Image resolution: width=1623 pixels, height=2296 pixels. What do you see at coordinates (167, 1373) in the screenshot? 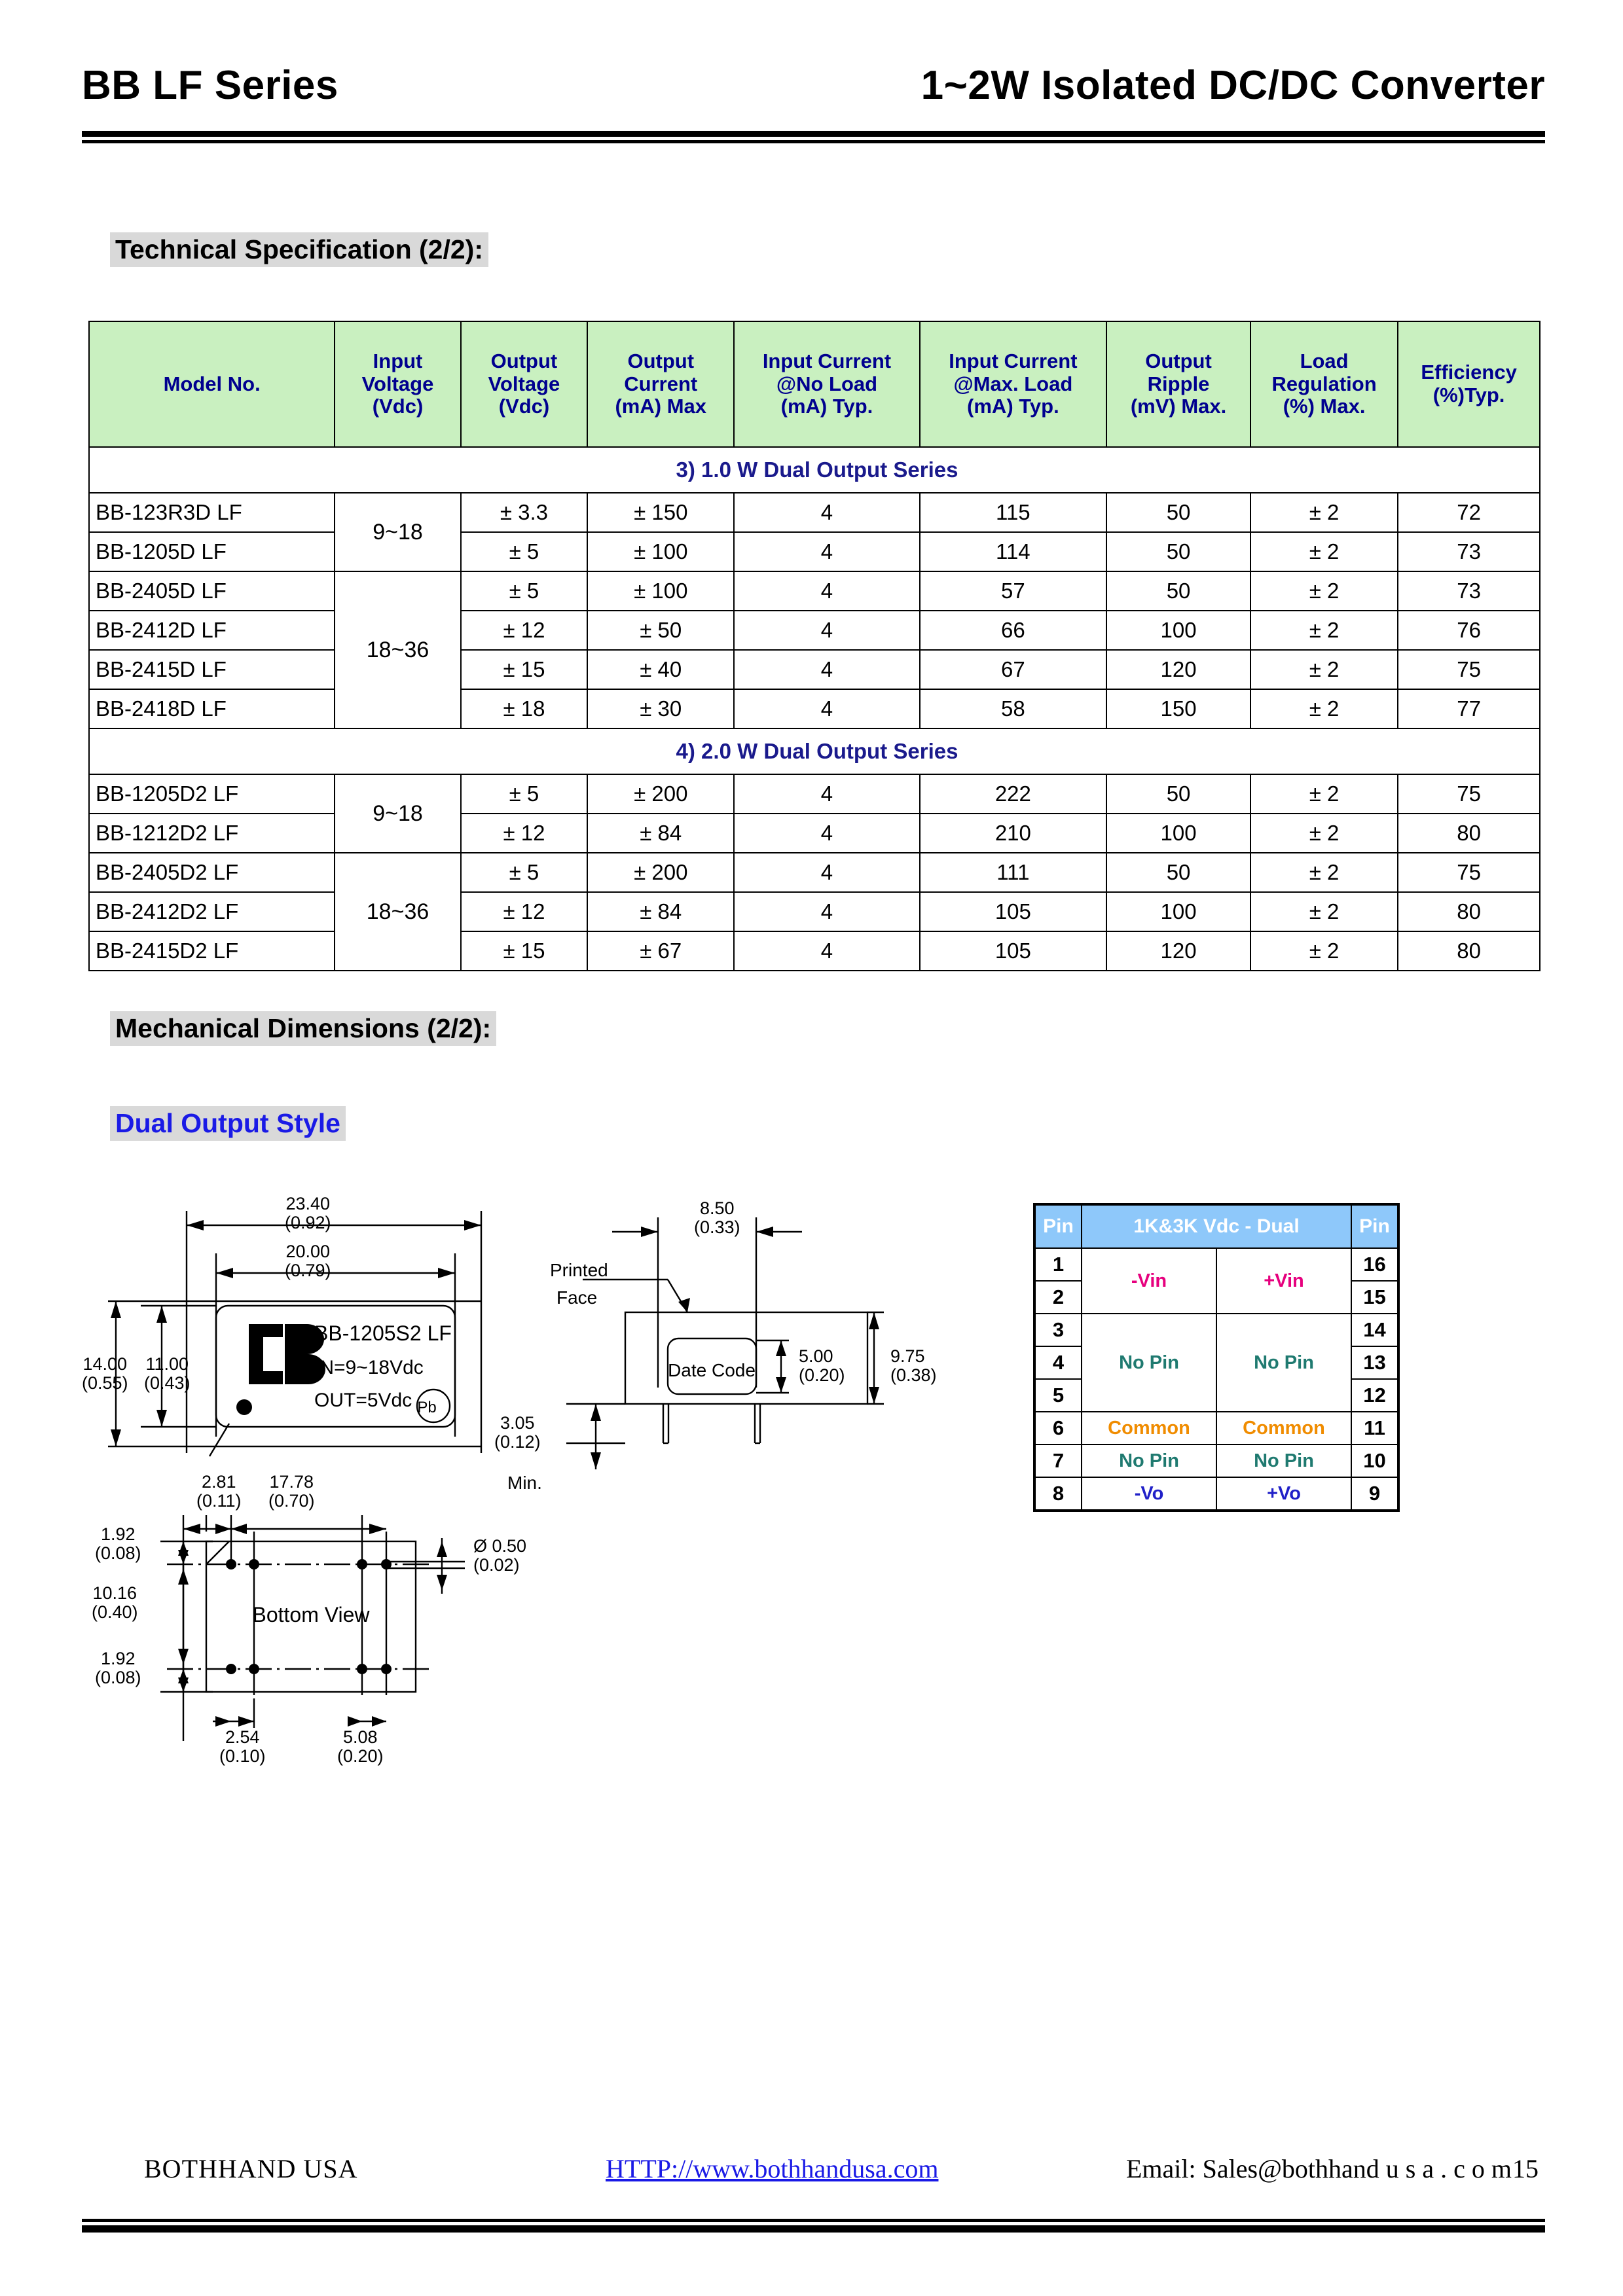
I see `top-view-body-height-dim: 11.00 (0.43)` at bounding box center [167, 1373].